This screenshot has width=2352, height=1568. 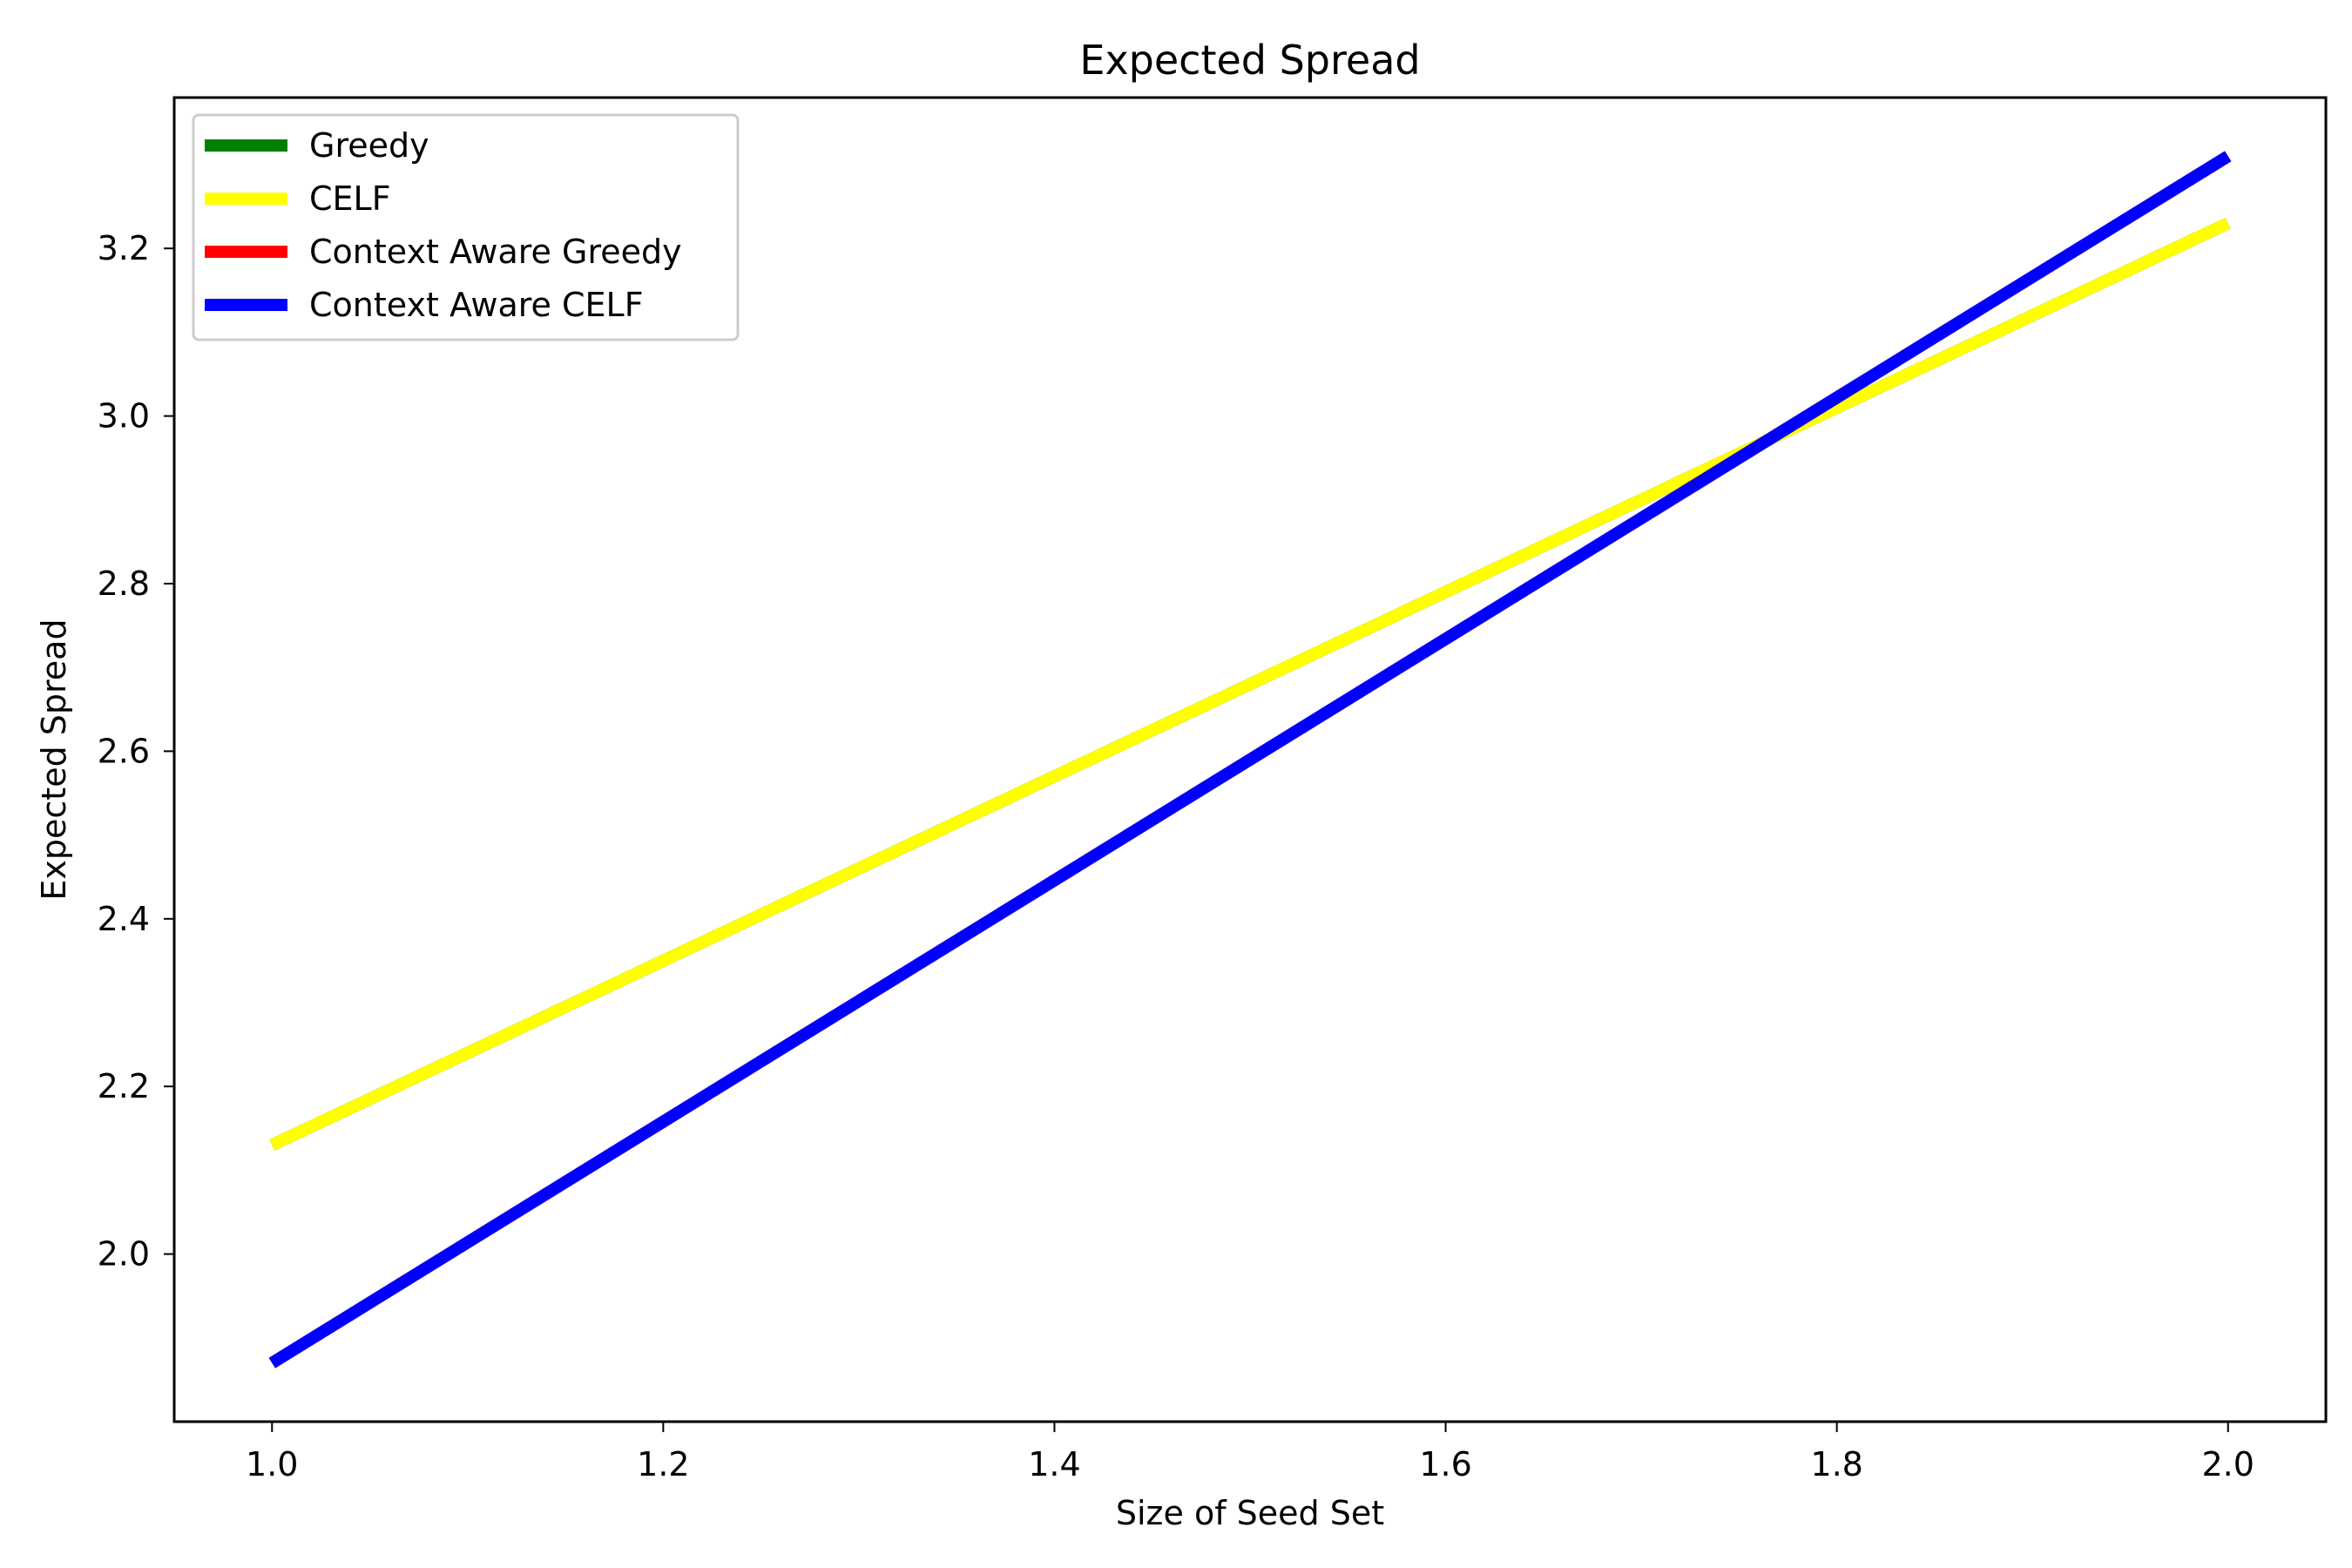 I want to click on x-tick-label: 1.8, so click(x=1836, y=1464).